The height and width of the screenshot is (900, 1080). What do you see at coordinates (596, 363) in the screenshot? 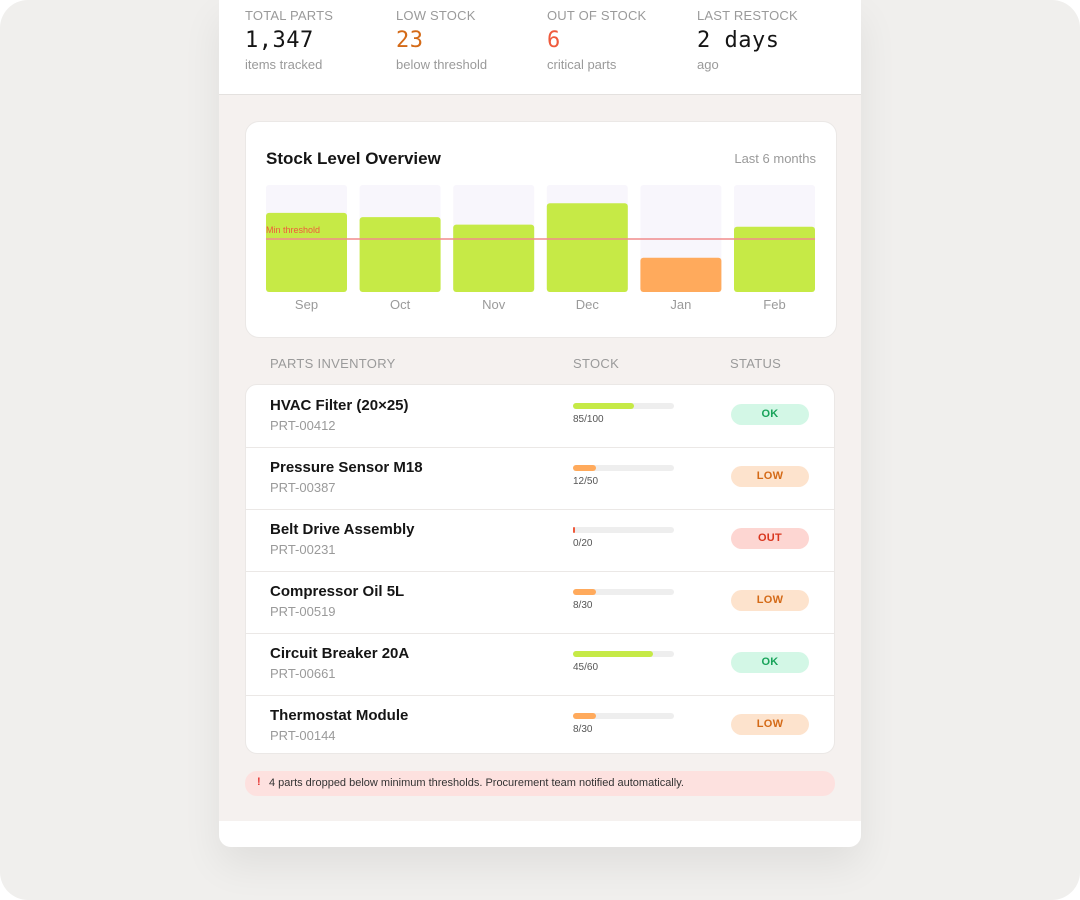
I see `header-stock: STOCK` at bounding box center [596, 363].